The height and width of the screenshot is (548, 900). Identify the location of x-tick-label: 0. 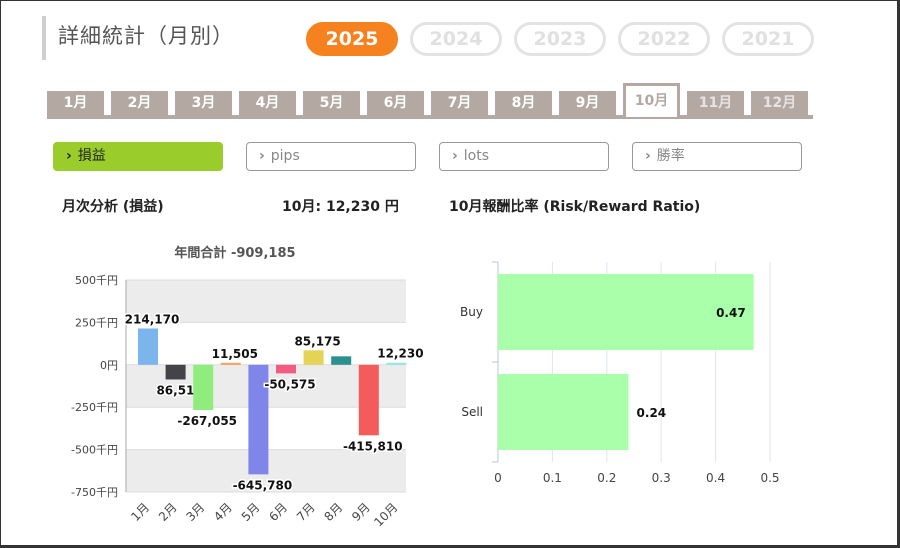
(498, 478).